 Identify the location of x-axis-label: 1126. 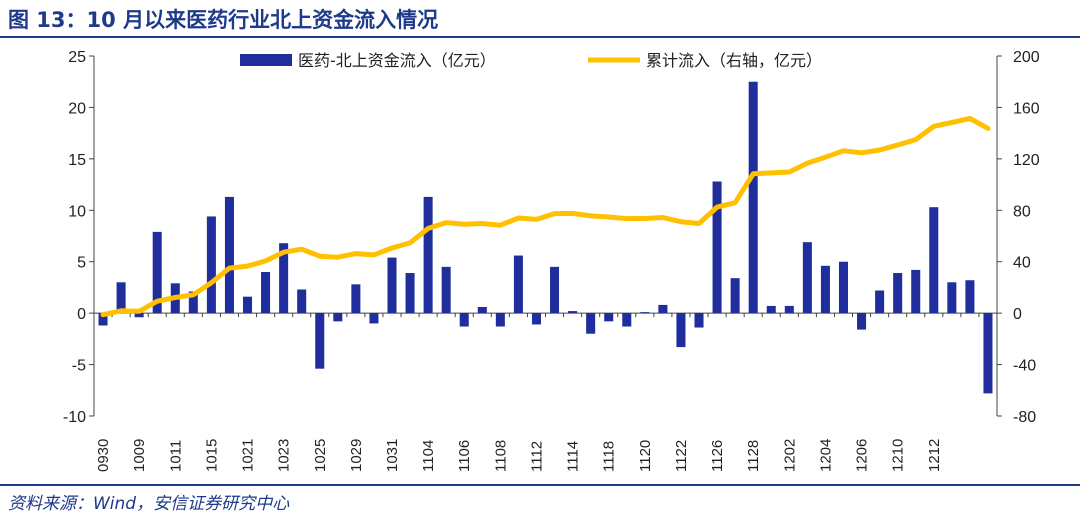
(717, 456).